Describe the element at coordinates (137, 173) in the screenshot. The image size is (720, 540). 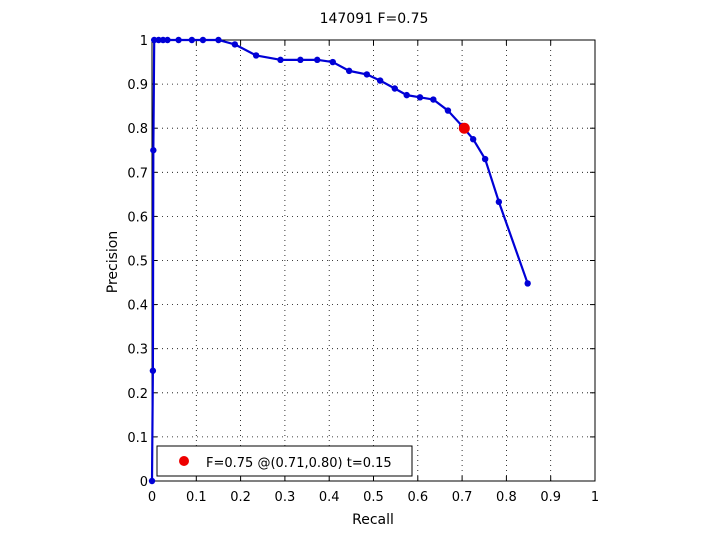
I see `y-tick-label: 0.7` at that location.